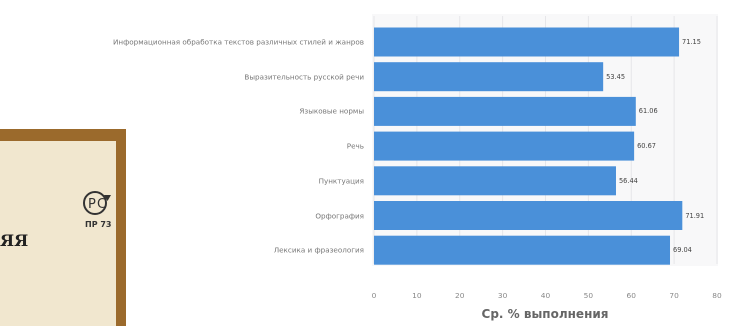  Describe the element at coordinates (691, 42) in the screenshot. I see `bar-value-label: 71.15` at that location.